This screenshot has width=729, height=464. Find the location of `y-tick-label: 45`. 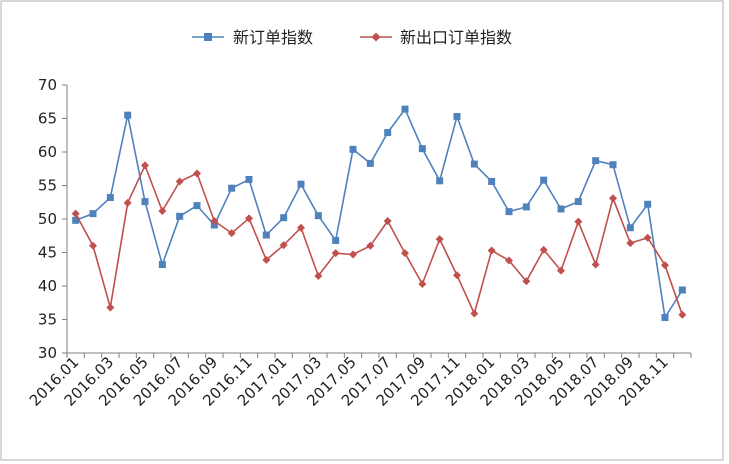

y-tick-label: 45 is located at coordinates (47, 253).